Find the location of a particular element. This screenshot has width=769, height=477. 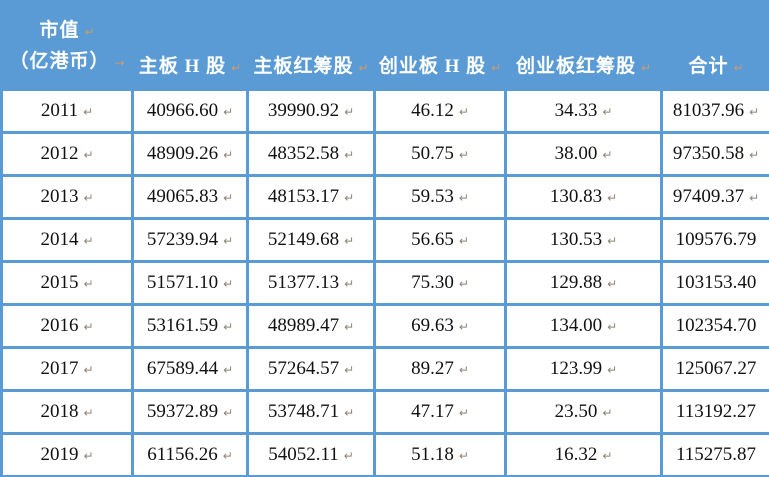

header-cell-total: 合计 ↵ is located at coordinates (714, 45).